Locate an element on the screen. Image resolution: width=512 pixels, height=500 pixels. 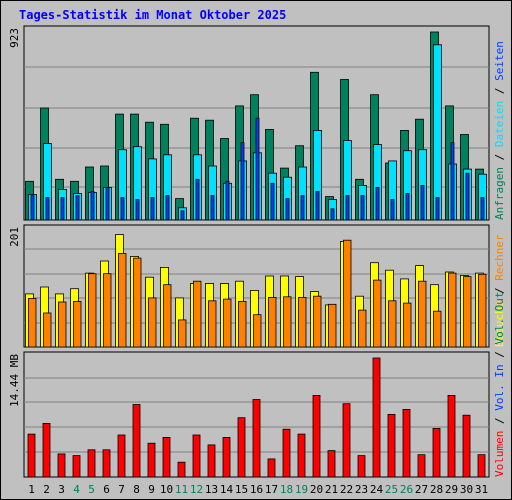
day-label-14: 14 is located at coordinates (227, 489).